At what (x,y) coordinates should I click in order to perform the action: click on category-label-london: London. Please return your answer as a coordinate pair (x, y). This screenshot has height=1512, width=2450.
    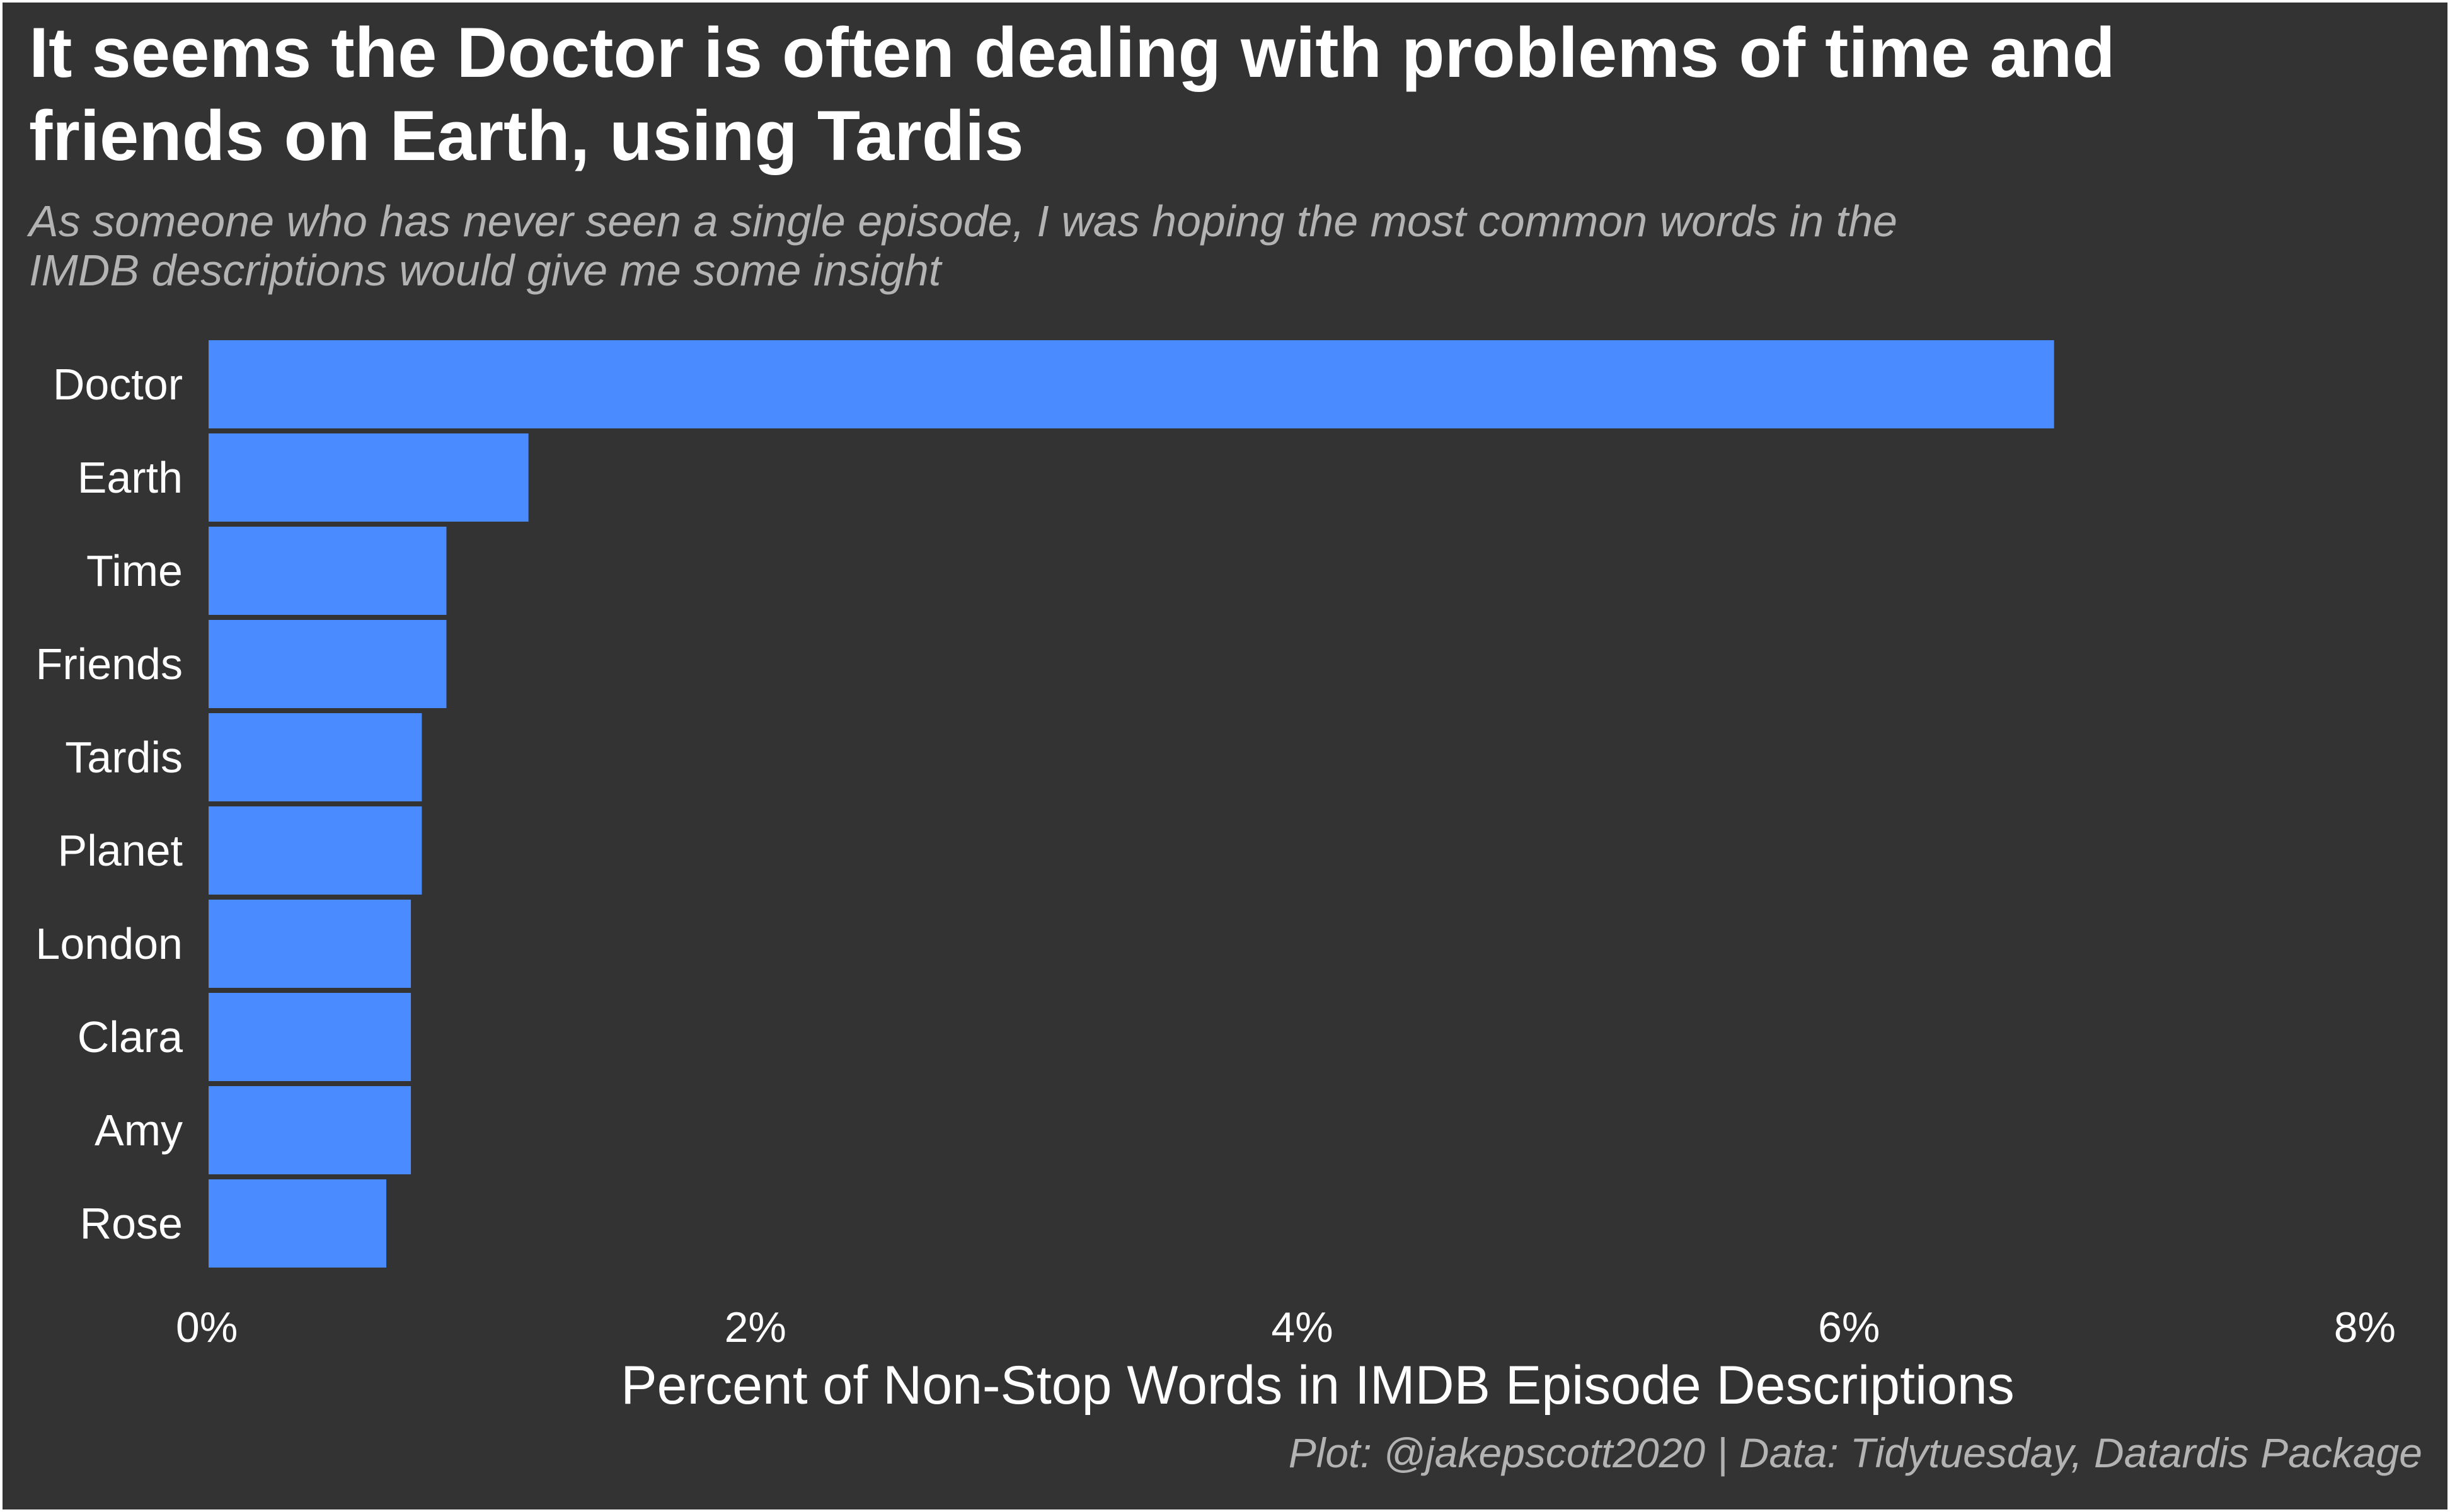
    Looking at the image, I should click on (109, 943).